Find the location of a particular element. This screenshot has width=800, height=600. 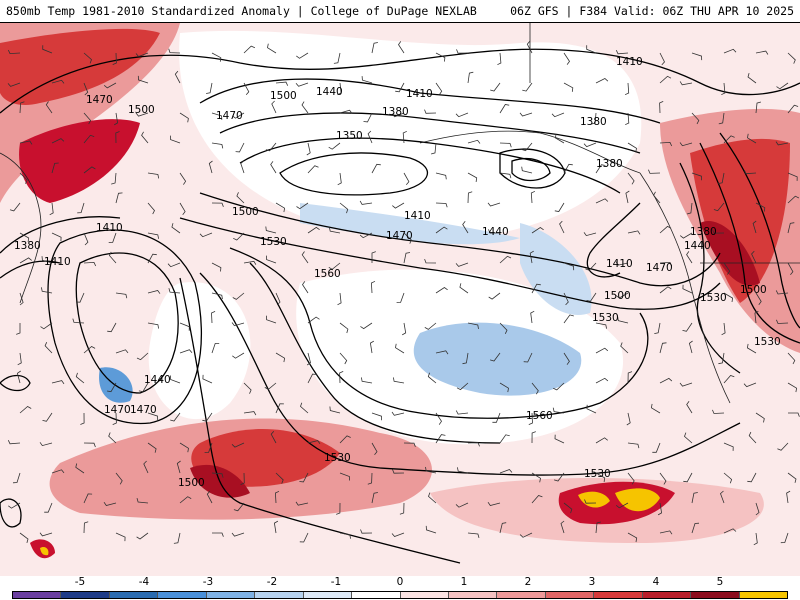

contour-label: 1380 is located at coordinates (609, 164).